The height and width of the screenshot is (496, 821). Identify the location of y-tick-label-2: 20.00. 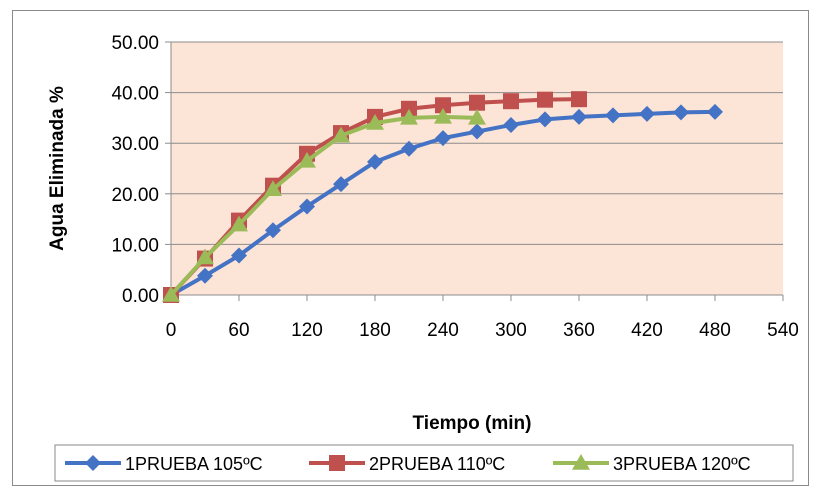
(135, 195).